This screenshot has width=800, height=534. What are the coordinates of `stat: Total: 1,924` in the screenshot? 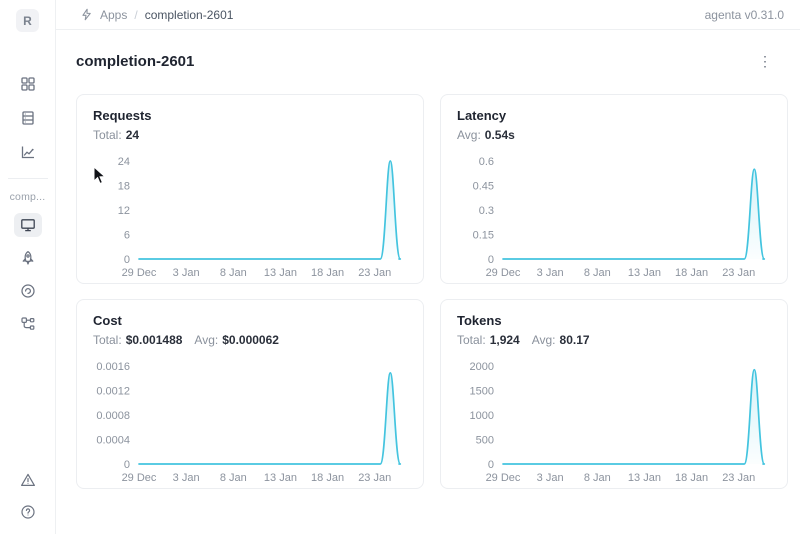 It's located at (488, 340).